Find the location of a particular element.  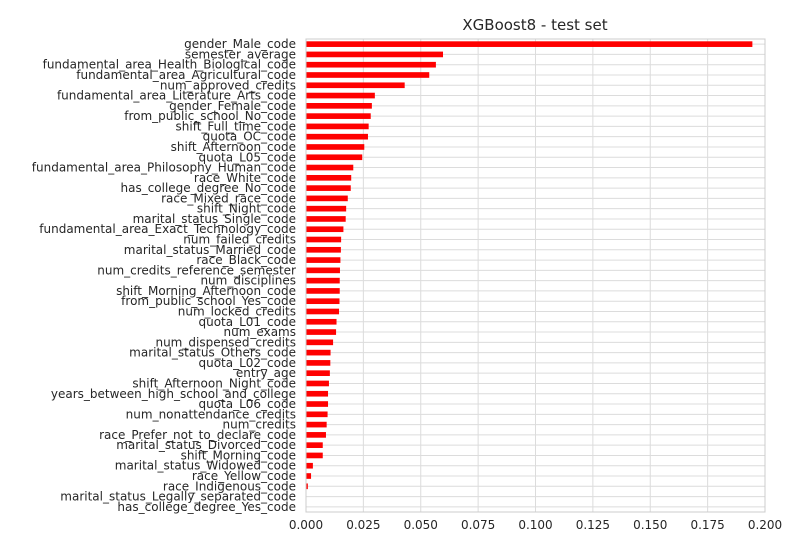

category-label: num_credits is located at coordinates (259, 425).